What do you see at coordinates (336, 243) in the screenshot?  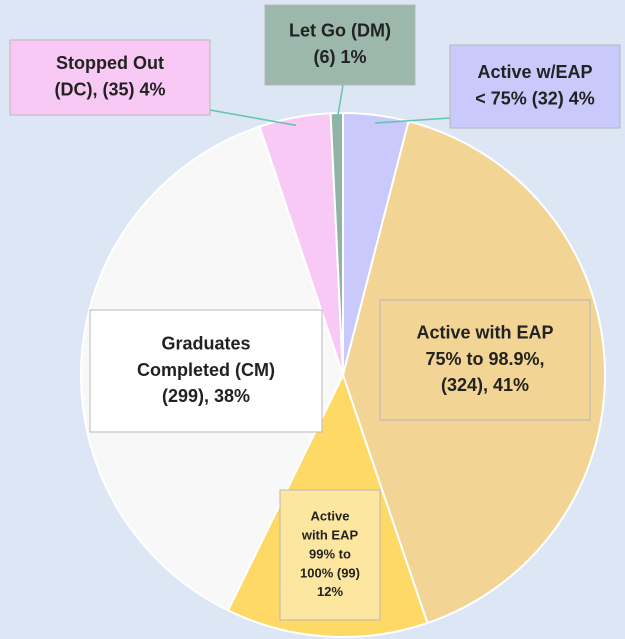 I see `pie-slice` at bounding box center [336, 243].